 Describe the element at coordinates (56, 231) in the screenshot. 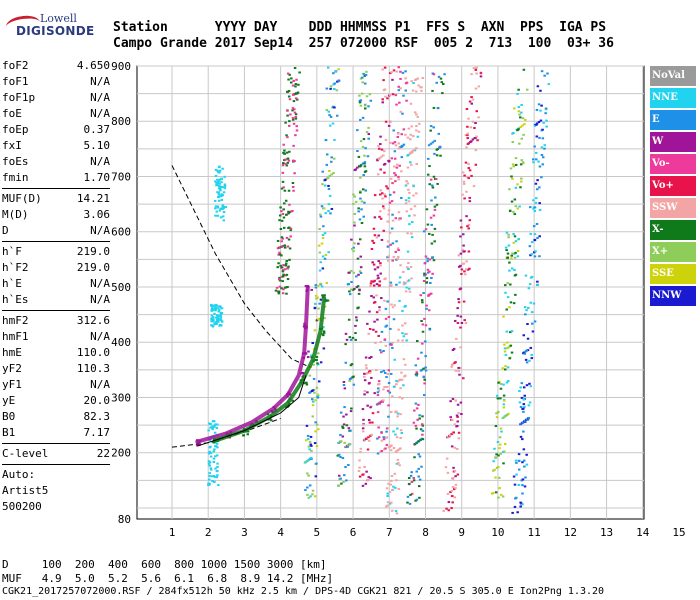

I see `param-row-d: D N/A` at that location.